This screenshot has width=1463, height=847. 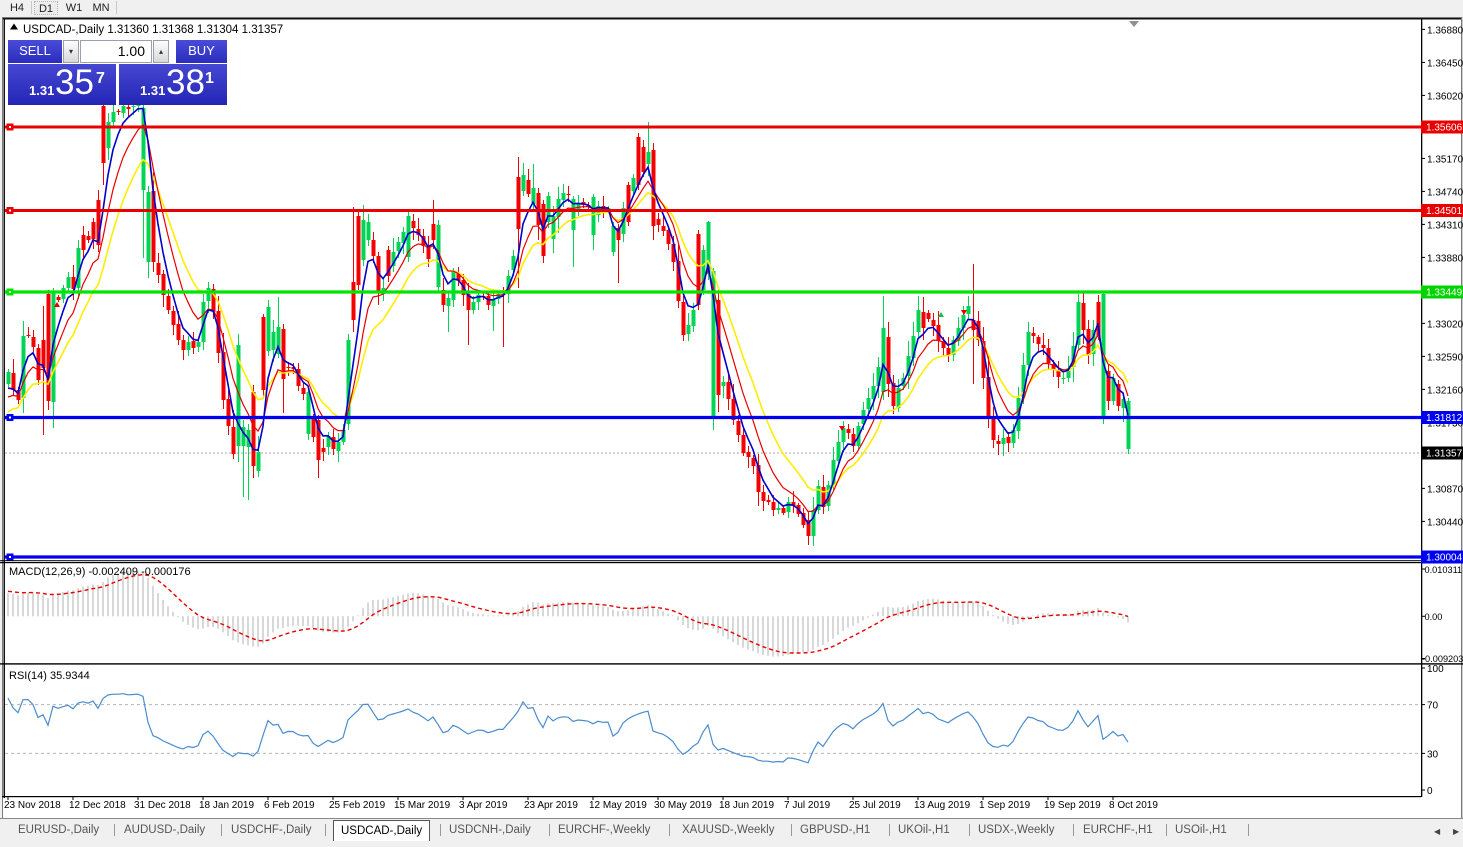 What do you see at coordinates (746, 805) in the screenshot?
I see `svg-text: 18 Jun 2019` at bounding box center [746, 805].